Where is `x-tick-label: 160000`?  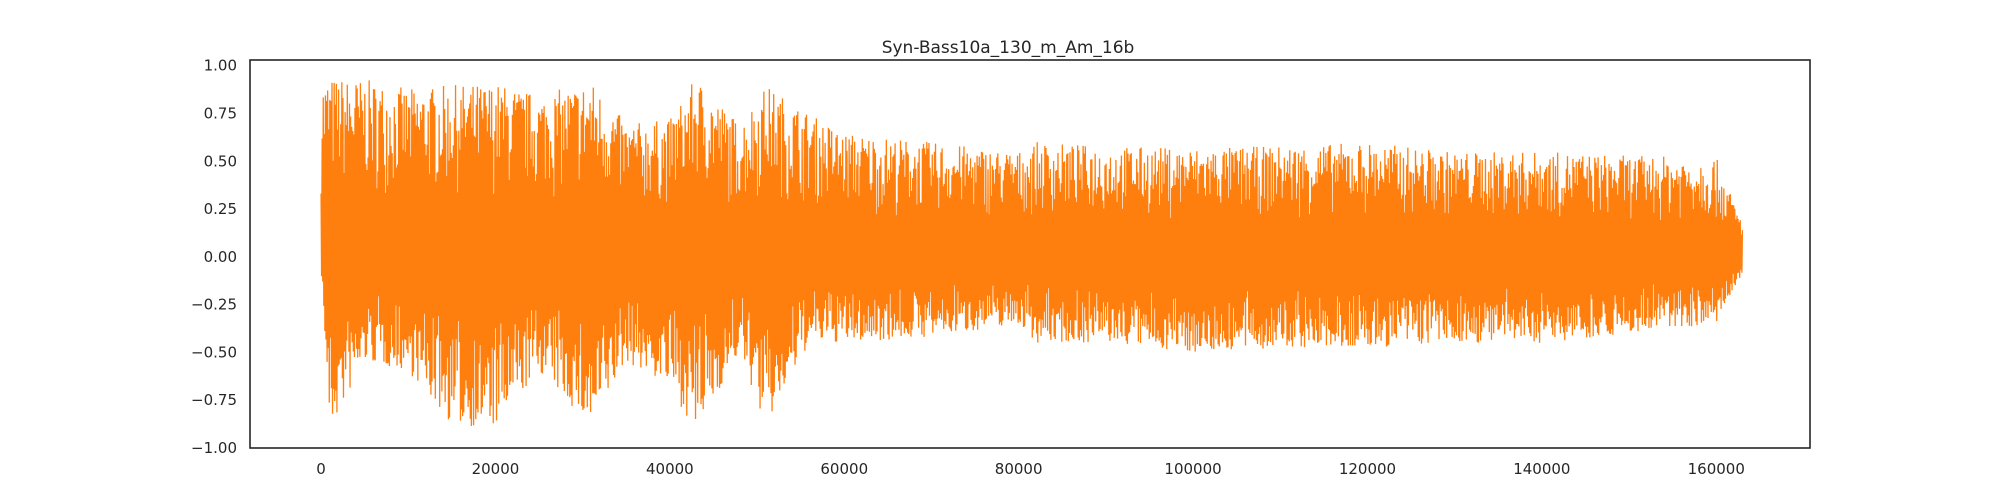 x-tick-label: 160000 is located at coordinates (1716, 469).